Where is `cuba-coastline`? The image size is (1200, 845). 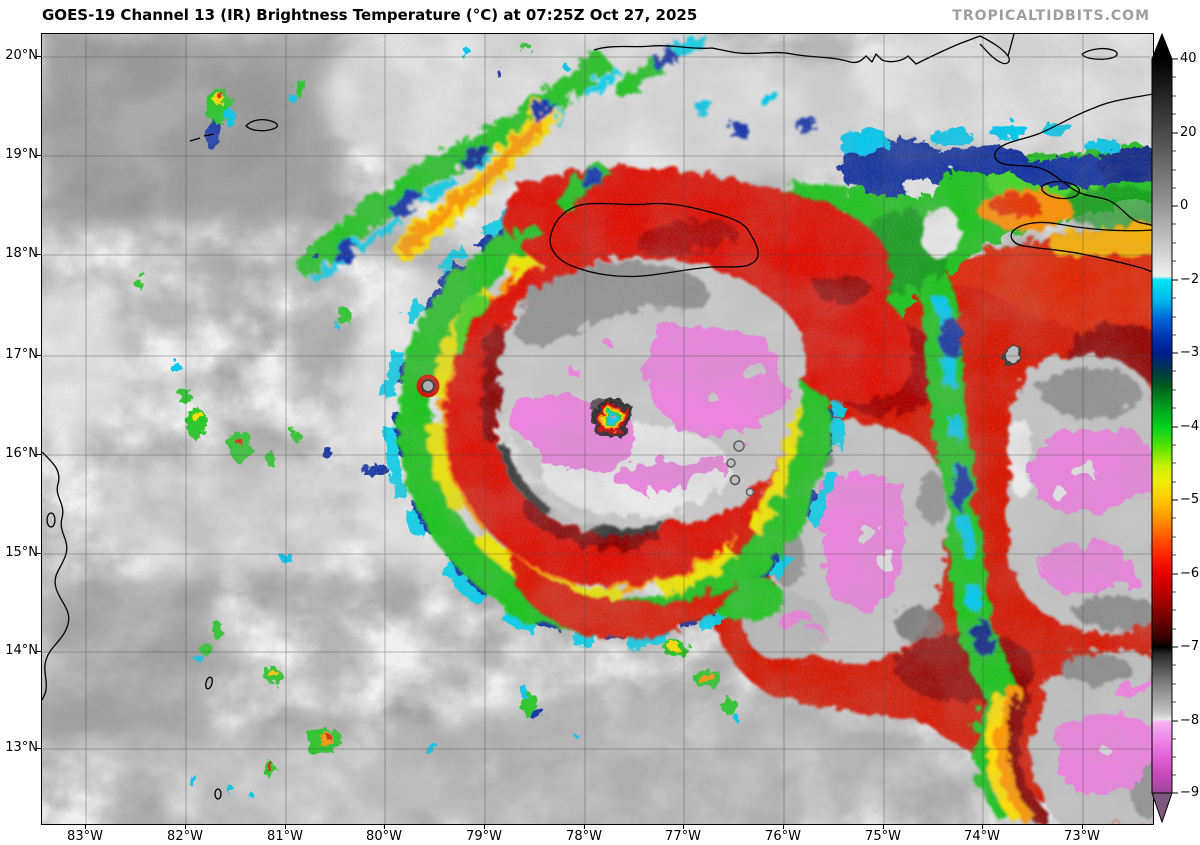 cuba-coastline is located at coordinates (787, 50).